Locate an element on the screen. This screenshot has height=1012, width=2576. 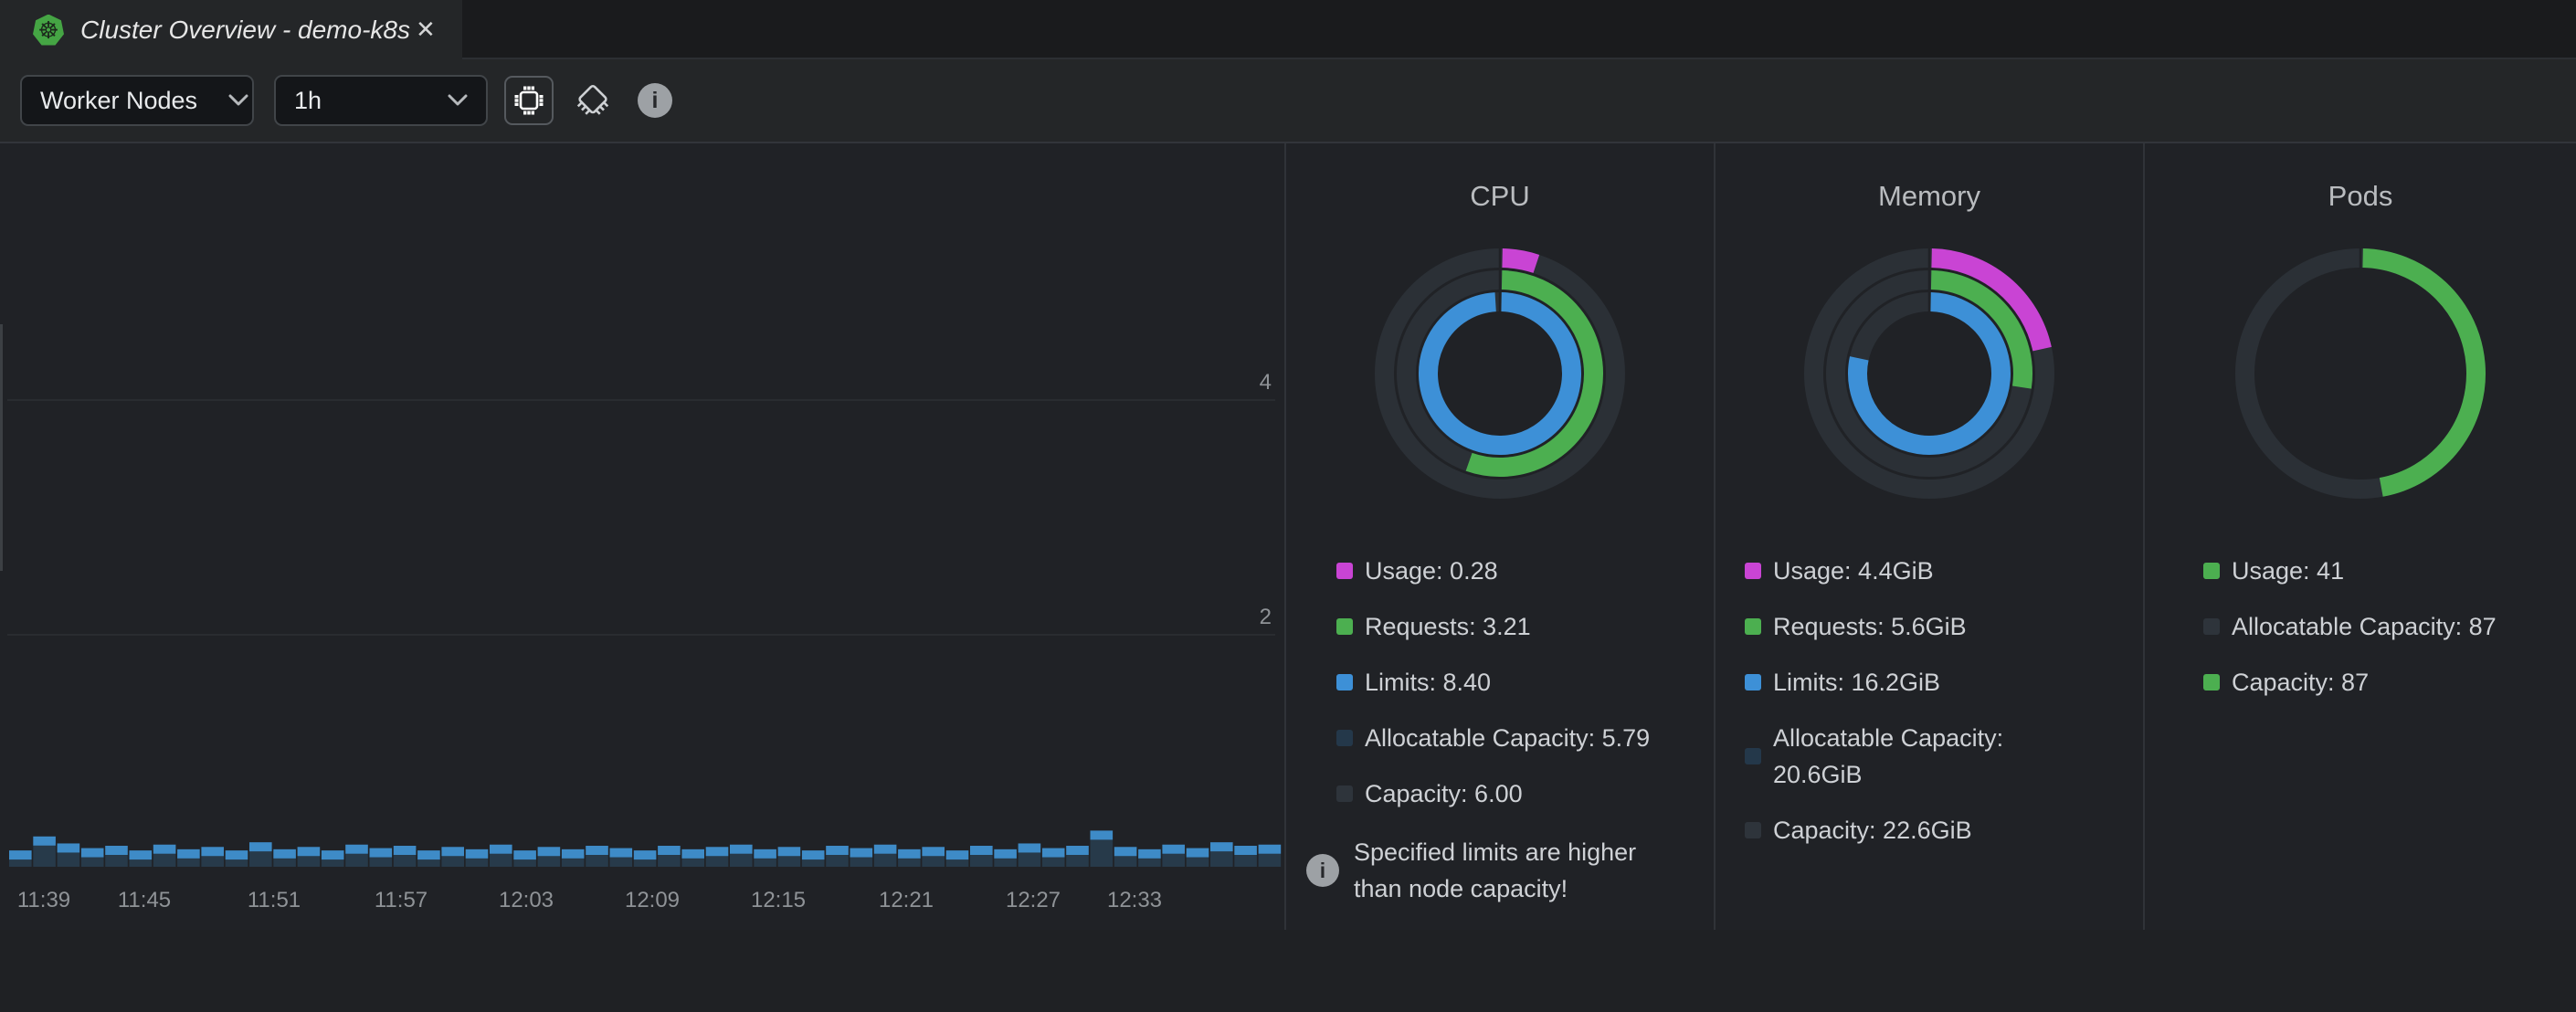
cpu-chip-icon is located at coordinates (529, 100).